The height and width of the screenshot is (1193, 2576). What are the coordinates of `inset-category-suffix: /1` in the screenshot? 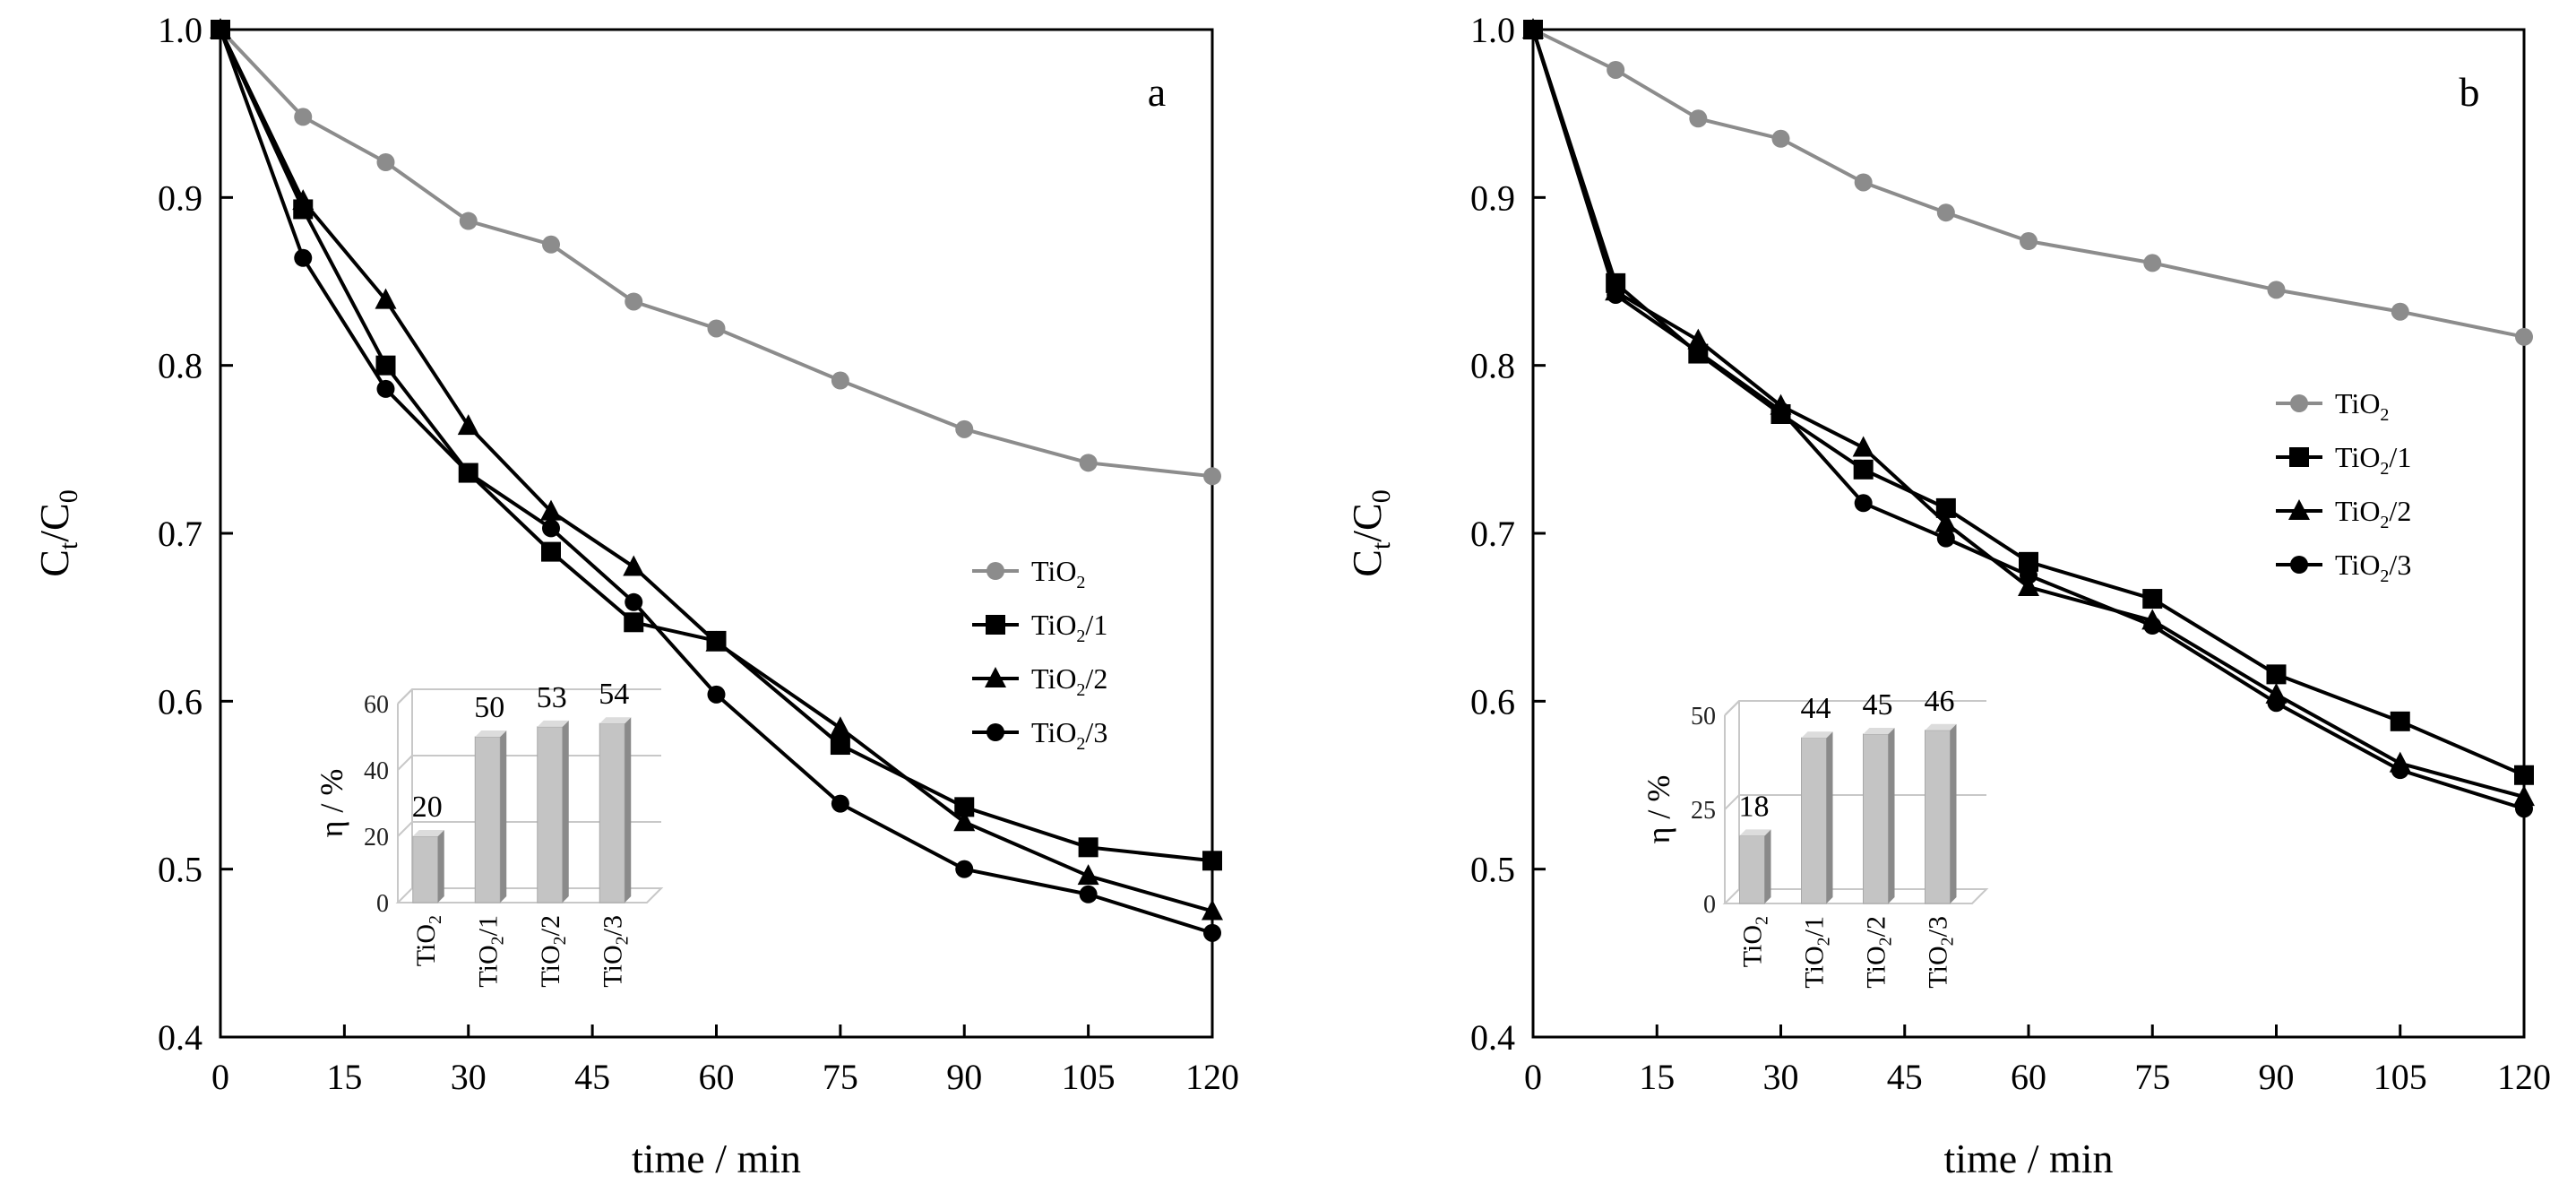 It's located at (1815, 927).